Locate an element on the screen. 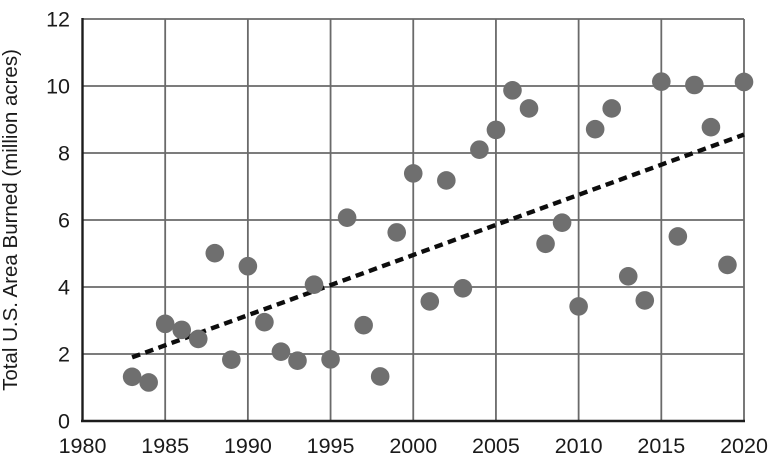  y-tick-label: 12 is located at coordinates (58, 20).